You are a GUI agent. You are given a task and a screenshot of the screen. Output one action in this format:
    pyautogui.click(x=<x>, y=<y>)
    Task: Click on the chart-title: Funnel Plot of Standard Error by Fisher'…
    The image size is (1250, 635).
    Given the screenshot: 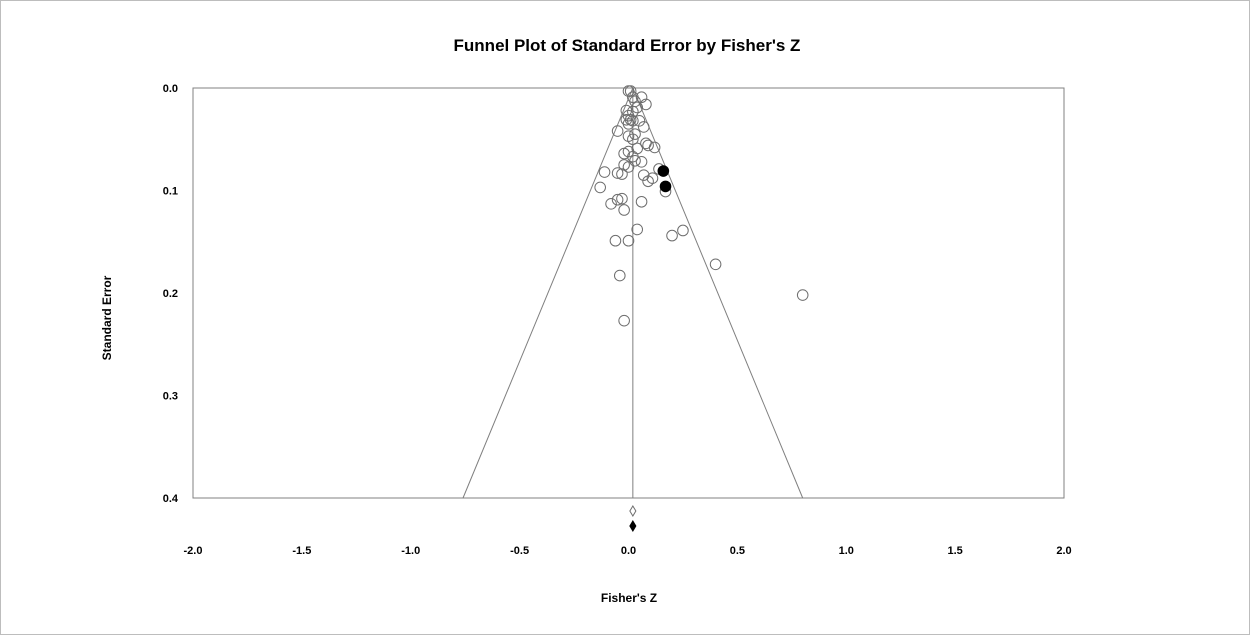 What is the action you would take?
    pyautogui.click(x=627, y=45)
    